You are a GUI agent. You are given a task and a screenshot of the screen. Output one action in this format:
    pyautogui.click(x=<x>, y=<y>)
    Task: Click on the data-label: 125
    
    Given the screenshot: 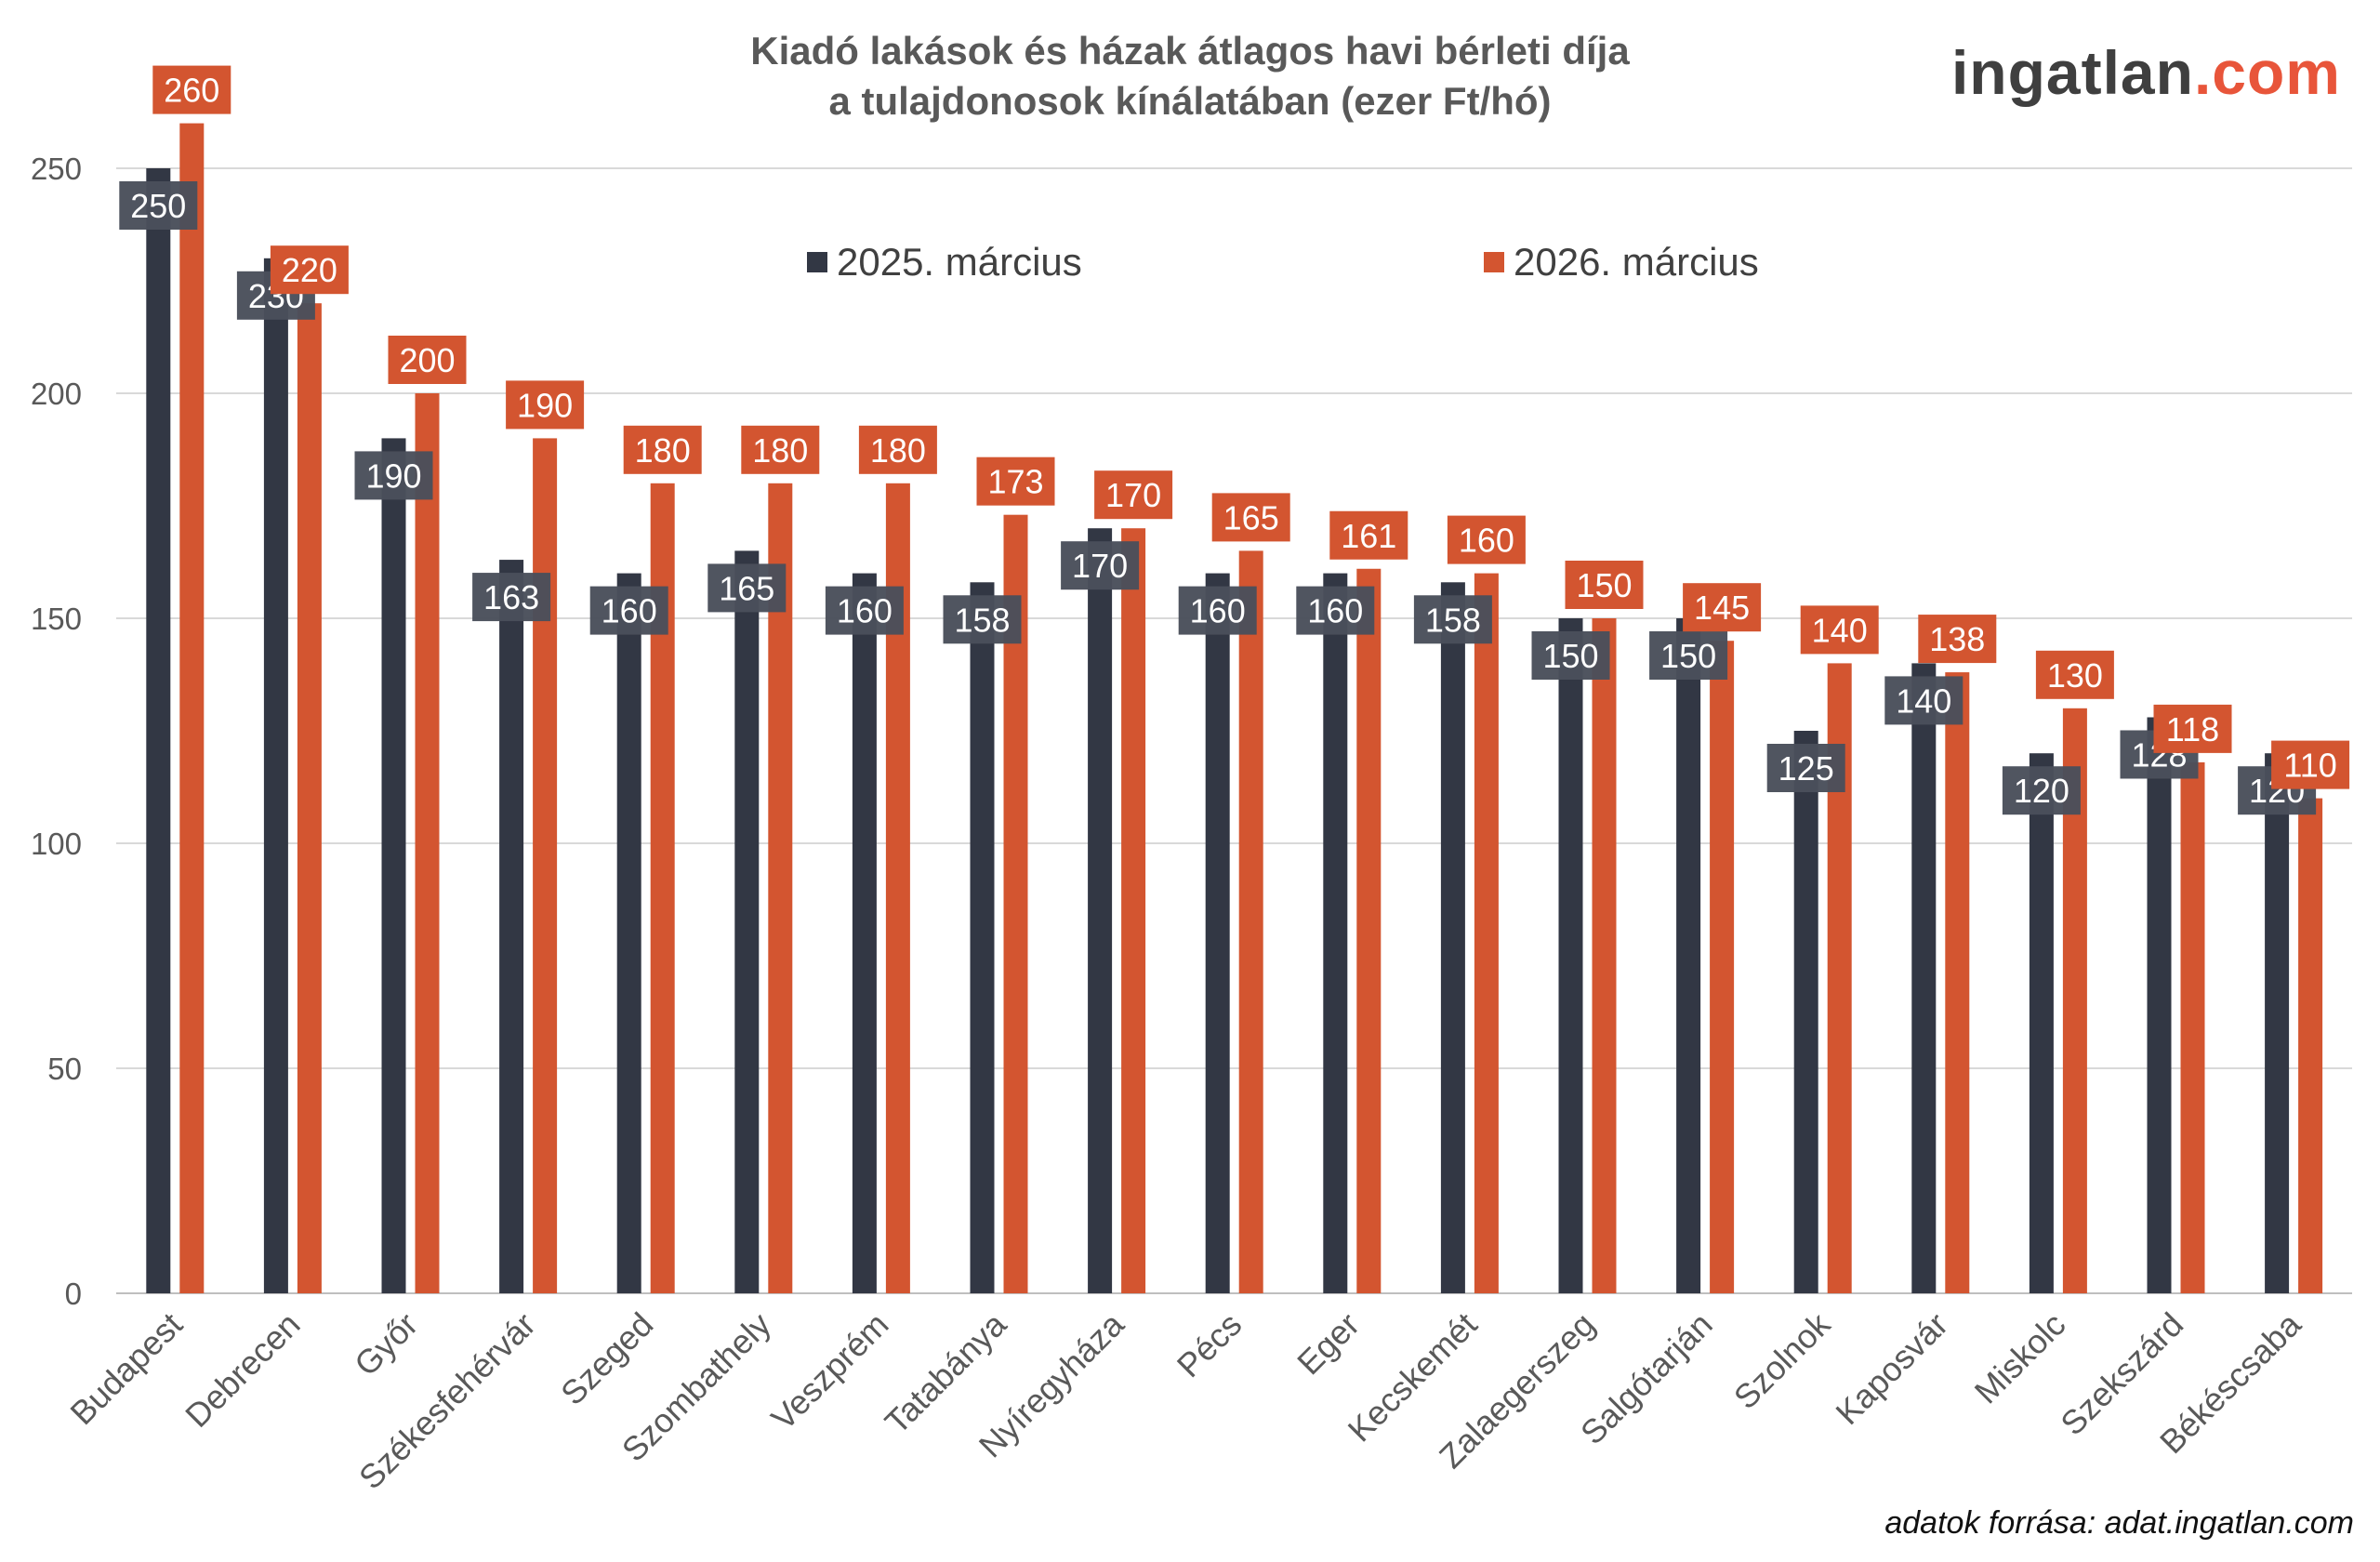 What is the action you would take?
    pyautogui.click(x=1806, y=768)
    